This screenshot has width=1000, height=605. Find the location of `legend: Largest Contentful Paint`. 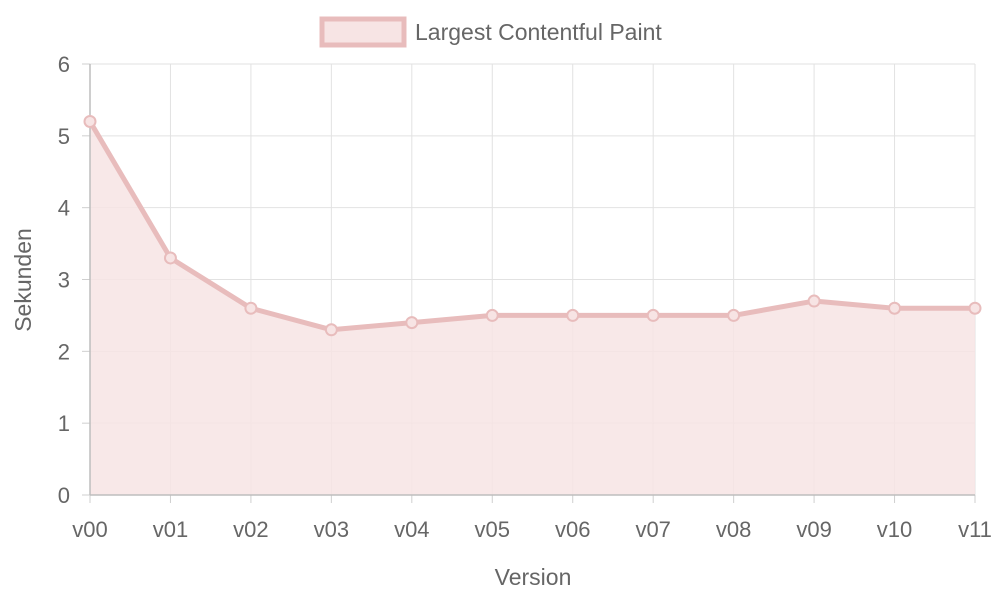

legend: Largest Contentful Paint is located at coordinates (490, 32).